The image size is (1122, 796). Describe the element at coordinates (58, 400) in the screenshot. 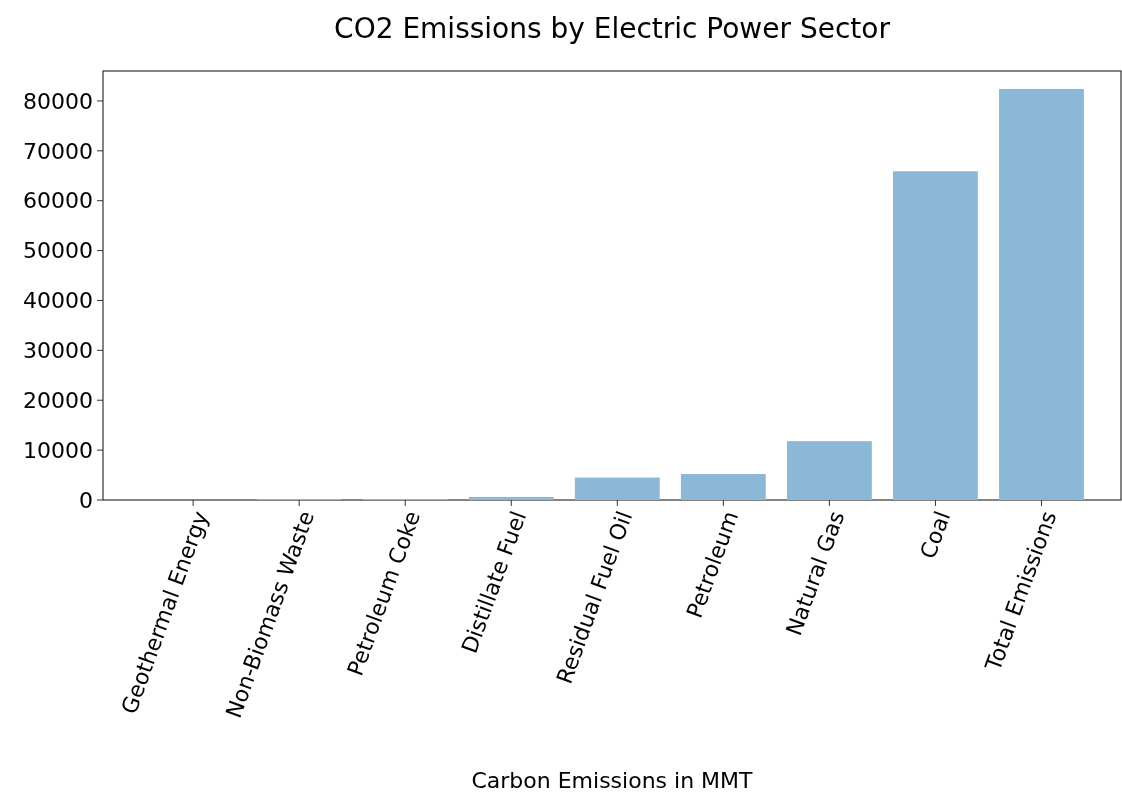

I see `y-tick-label: 20000` at that location.